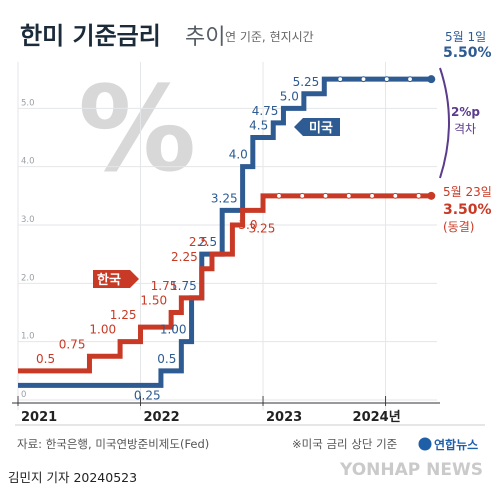 The width and height of the screenshot is (500, 495). I want to click on y-tick-label: 5.0, so click(28, 103).